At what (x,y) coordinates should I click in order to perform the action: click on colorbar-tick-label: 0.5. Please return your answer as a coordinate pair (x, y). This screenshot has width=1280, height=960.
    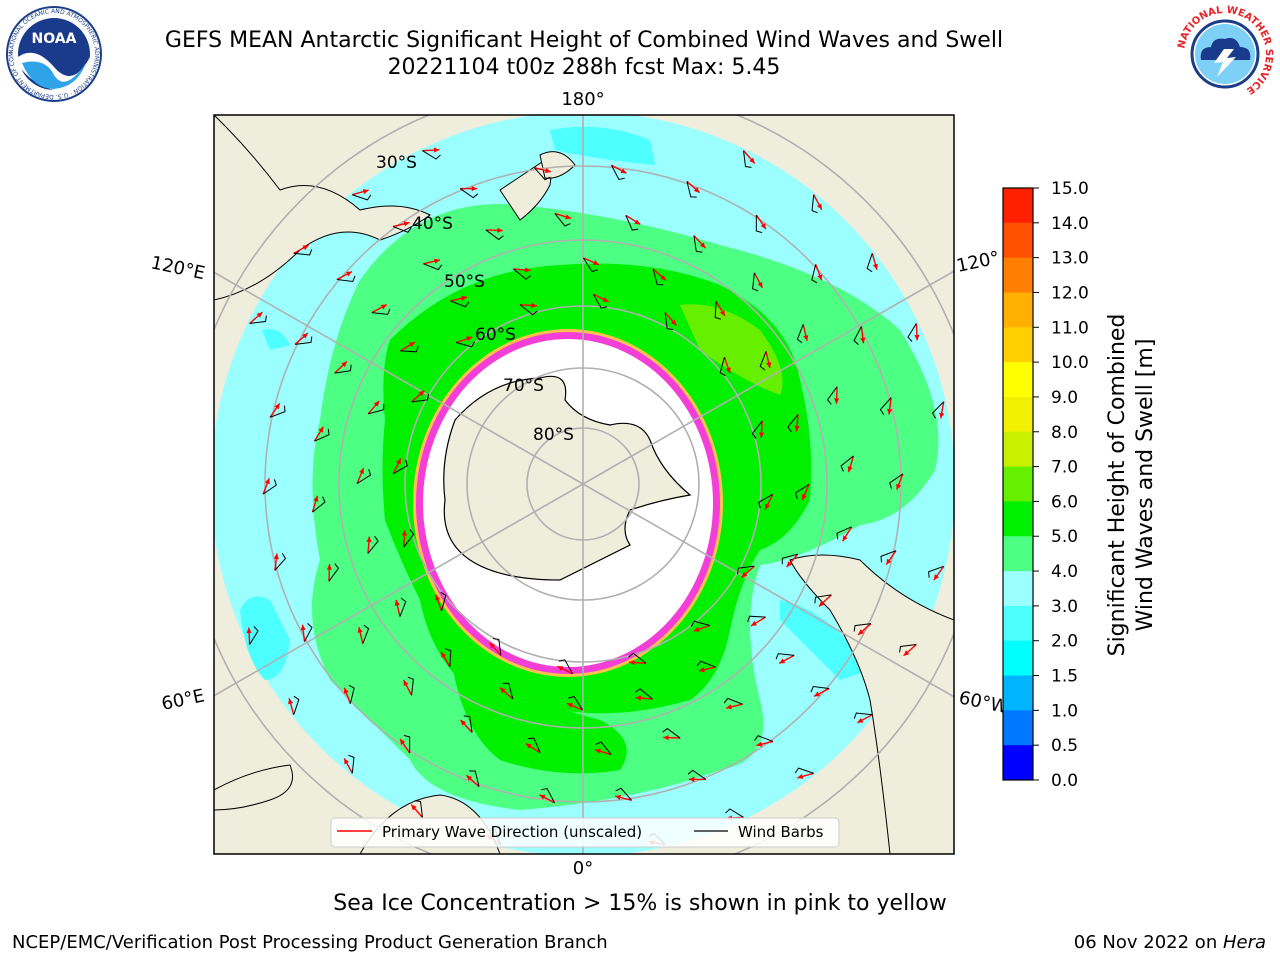
    Looking at the image, I should click on (1064, 746).